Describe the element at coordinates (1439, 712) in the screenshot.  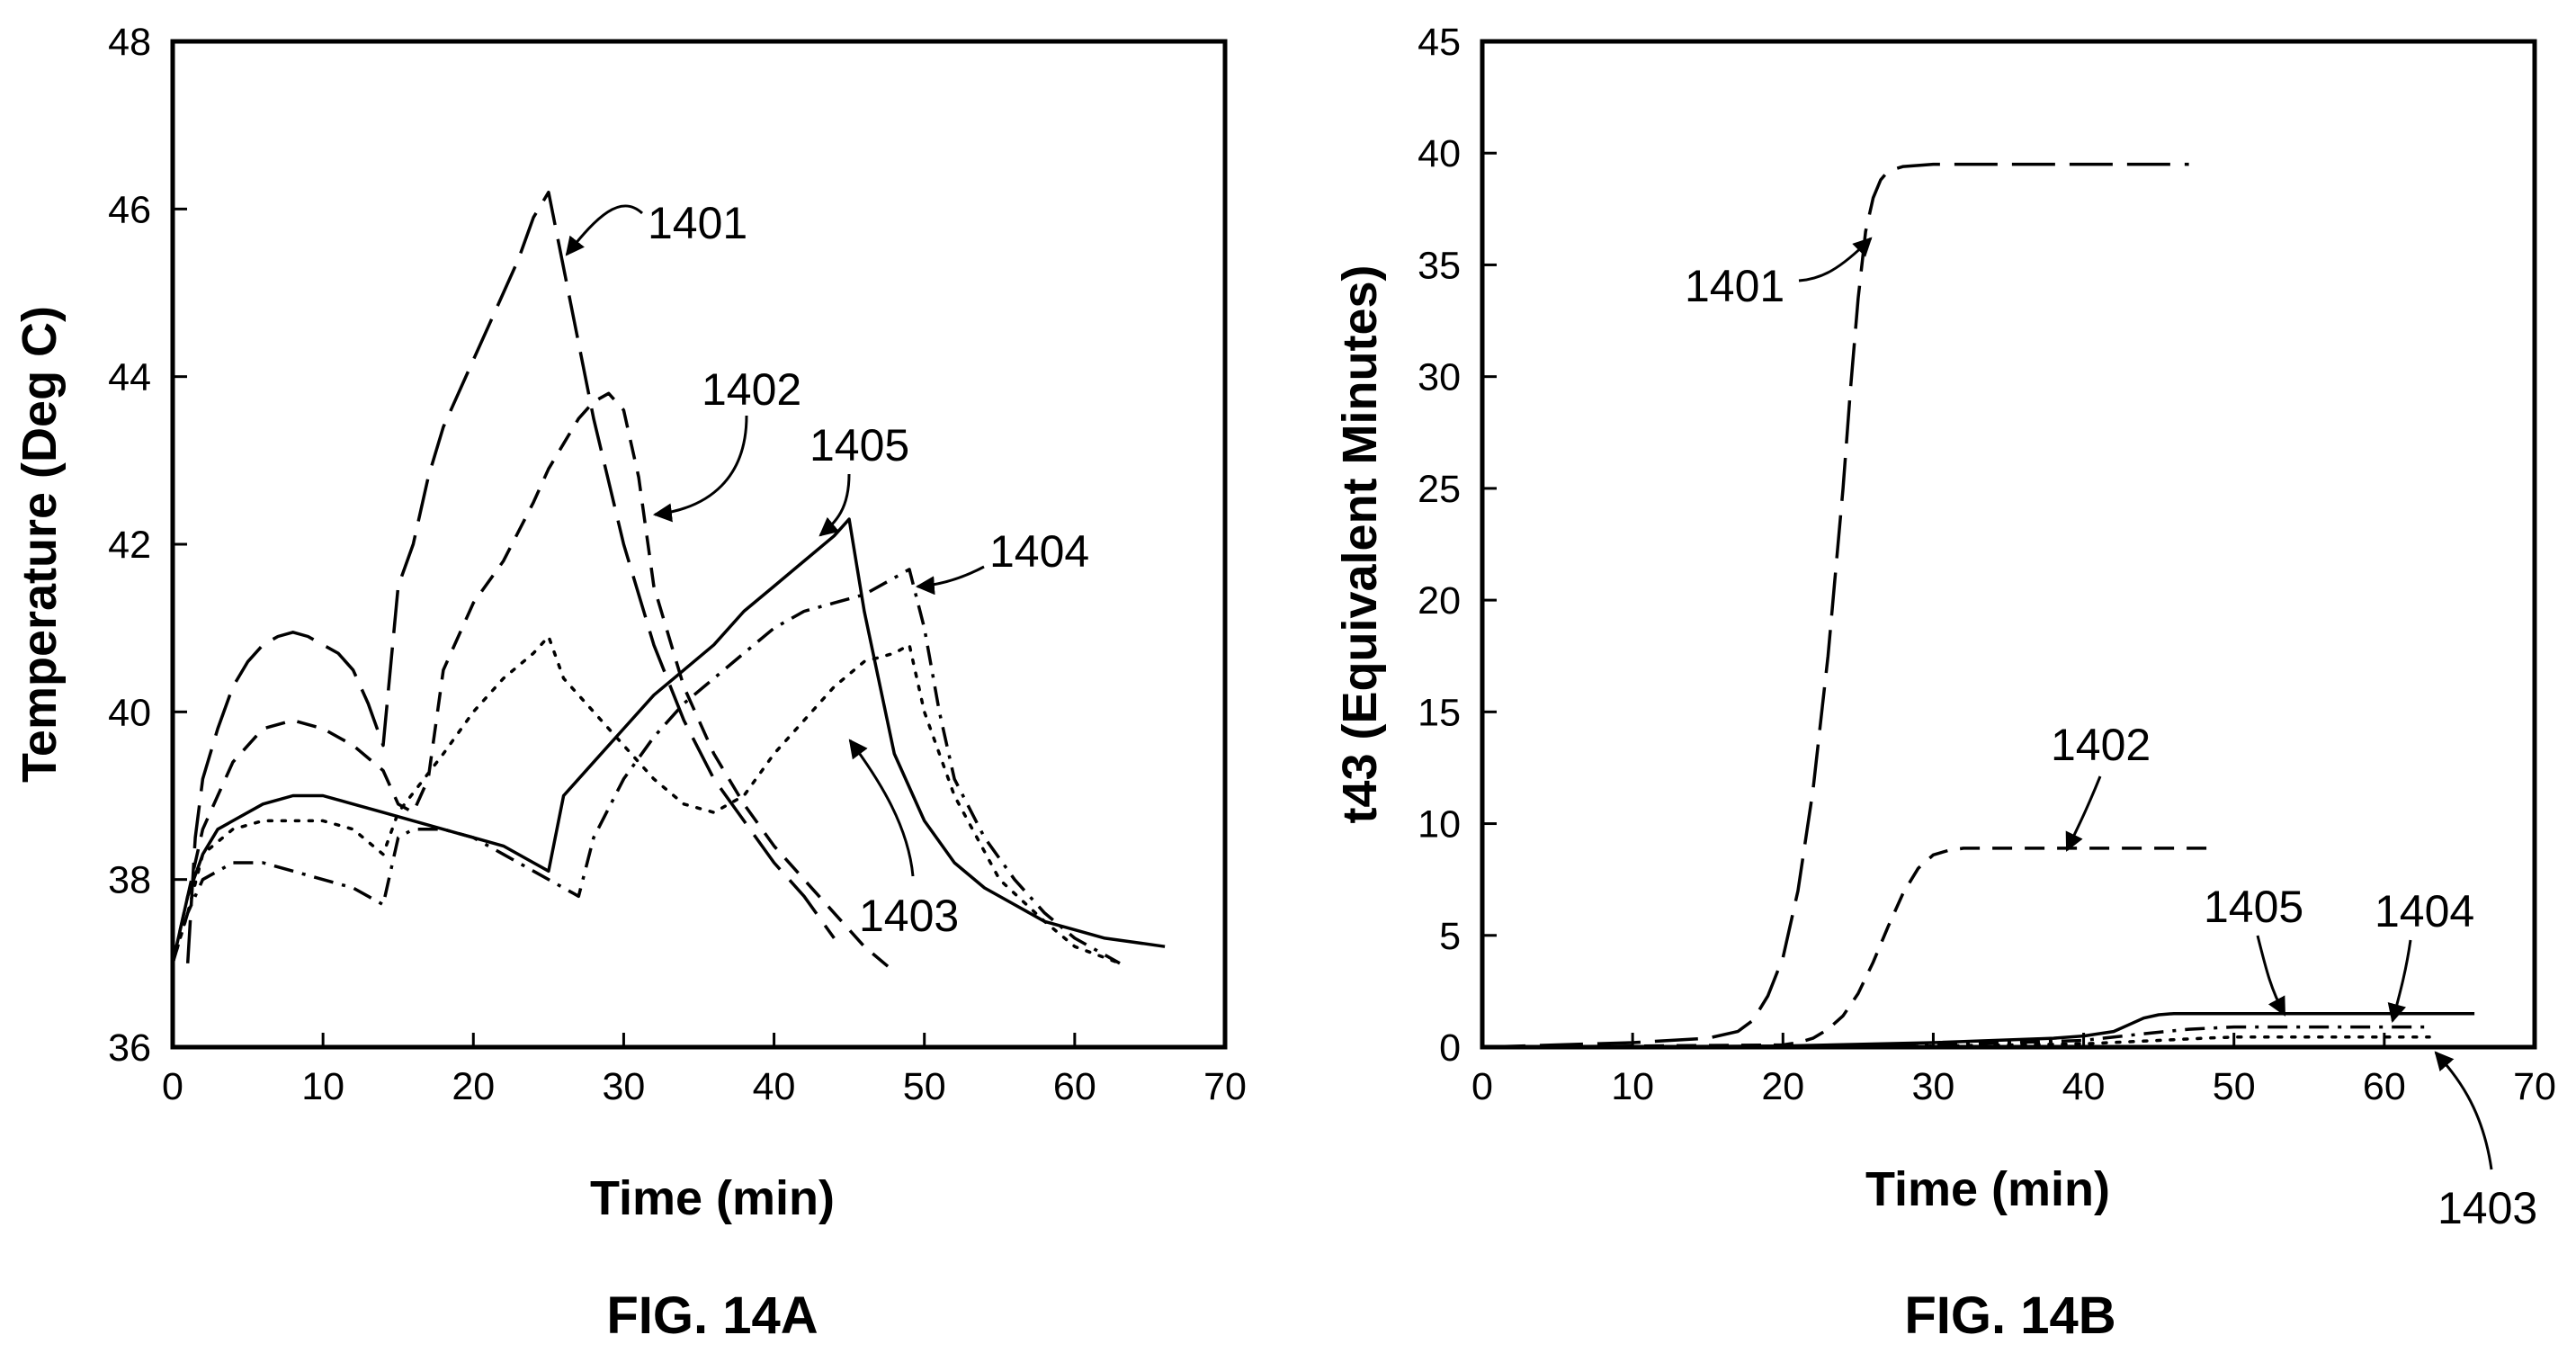
I see `y-tick-label: 15` at that location.